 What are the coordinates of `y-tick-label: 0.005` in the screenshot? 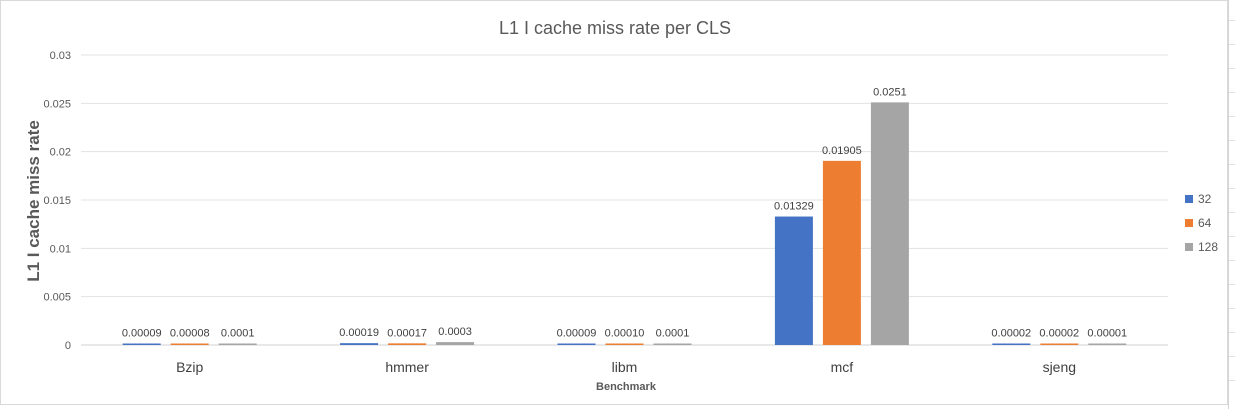 It's located at (57, 298).